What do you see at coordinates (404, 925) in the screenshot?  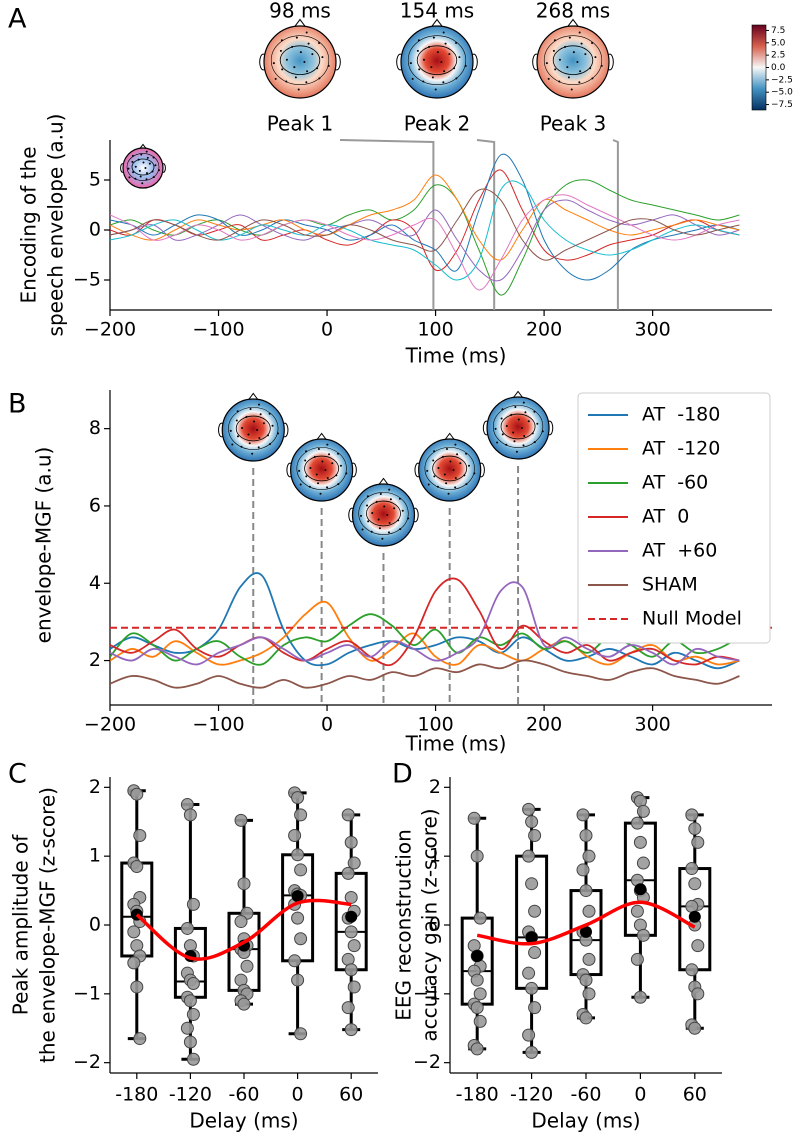 I see `y-axis-label: EEG reconstruction` at bounding box center [404, 925].